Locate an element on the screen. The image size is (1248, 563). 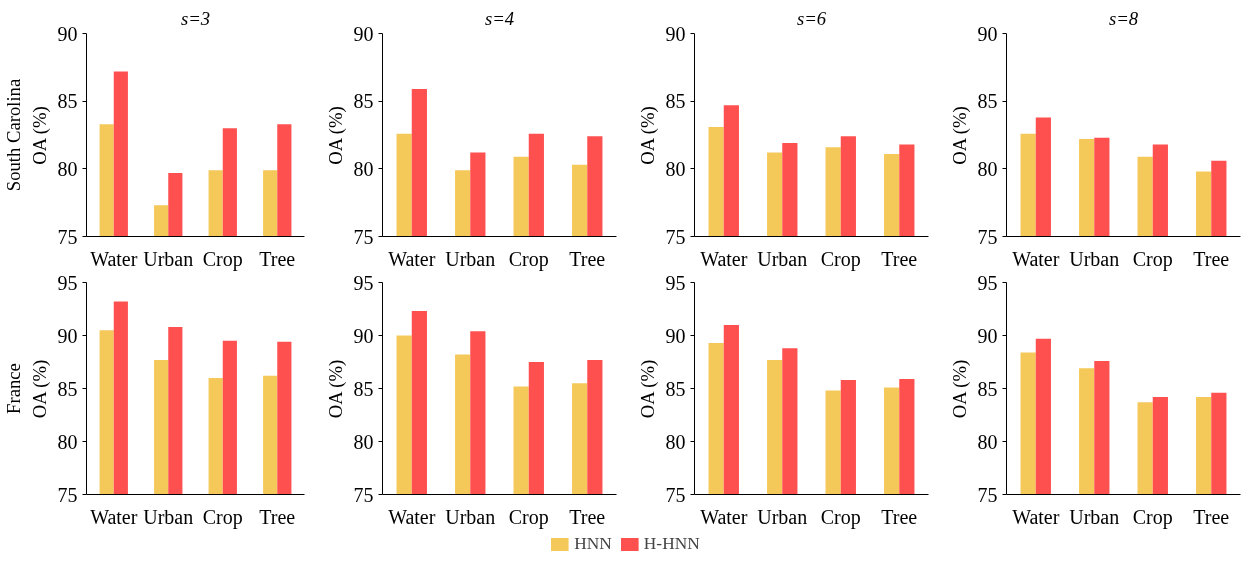
chart-title: s=3 is located at coordinates (195, 18).